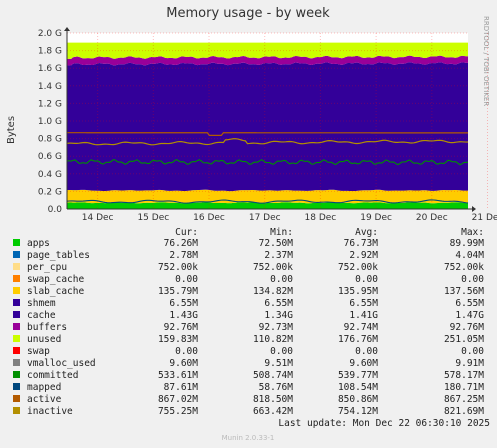  What do you see at coordinates (267, 168) in the screenshot?
I see `overlay-lines` at bounding box center [267, 168].